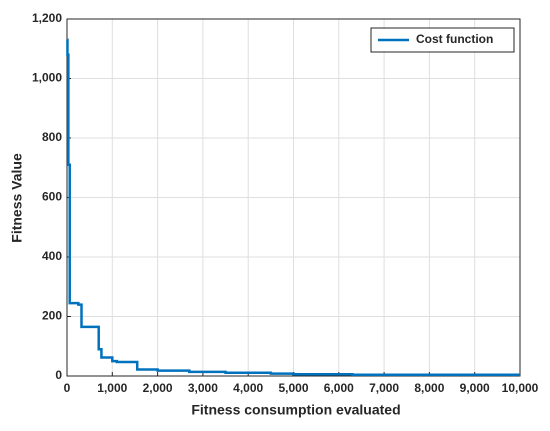  What do you see at coordinates (112, 388) in the screenshot?
I see `x-tick-label: 1,000` at bounding box center [112, 388].